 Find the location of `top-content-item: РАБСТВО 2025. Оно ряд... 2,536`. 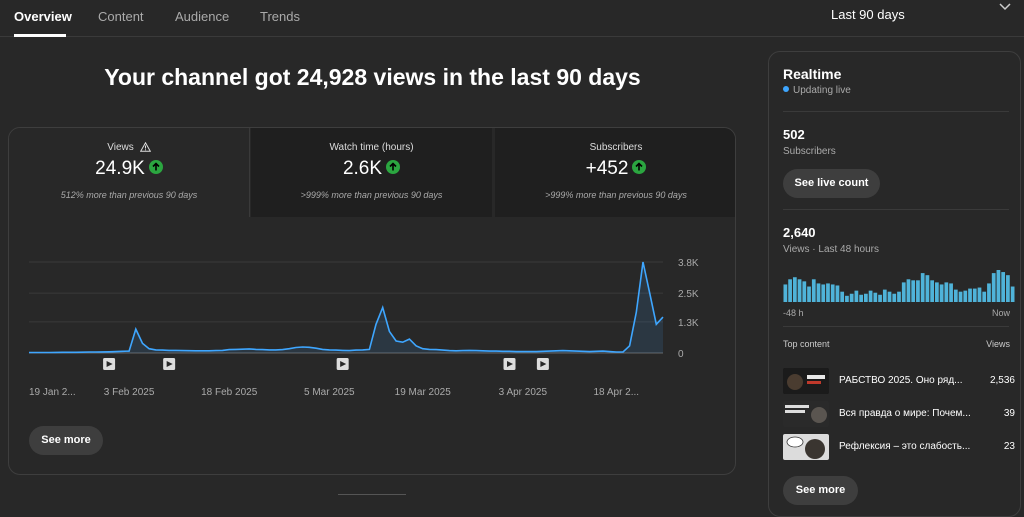

top-content-item: РАБСТВО 2025. Оно ряд... 2,536 is located at coordinates (899, 381).